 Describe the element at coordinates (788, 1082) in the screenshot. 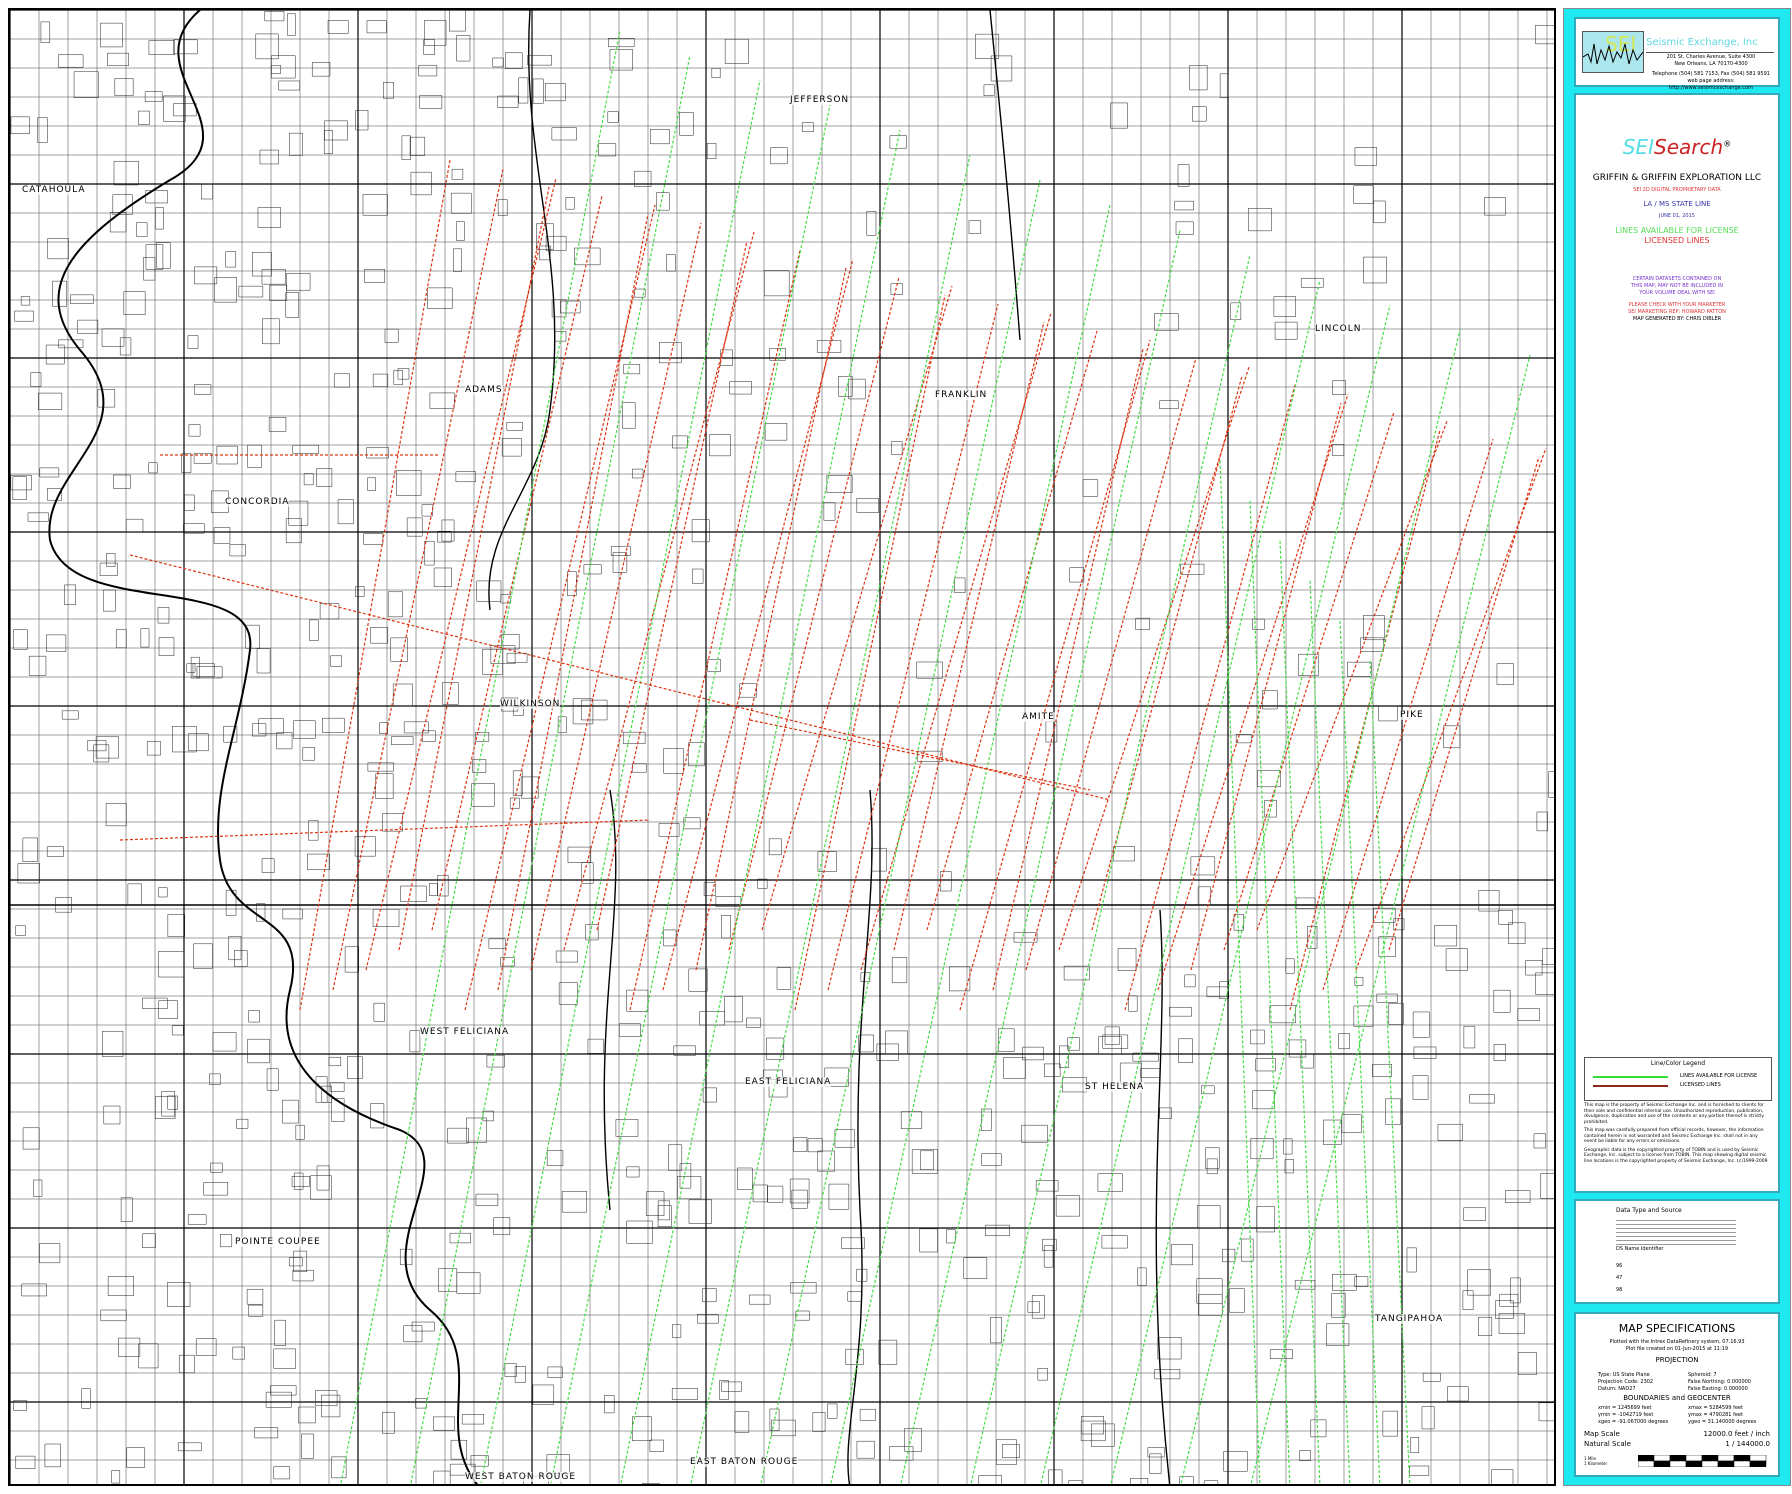

I see `county-label: EAST FELICIANA` at that location.